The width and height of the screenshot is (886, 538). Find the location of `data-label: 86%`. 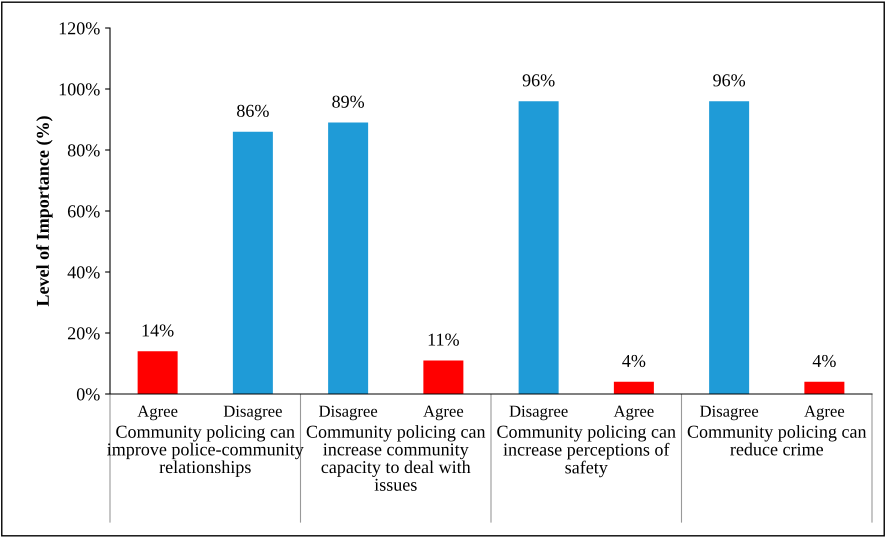

data-label: 86% is located at coordinates (253, 110).